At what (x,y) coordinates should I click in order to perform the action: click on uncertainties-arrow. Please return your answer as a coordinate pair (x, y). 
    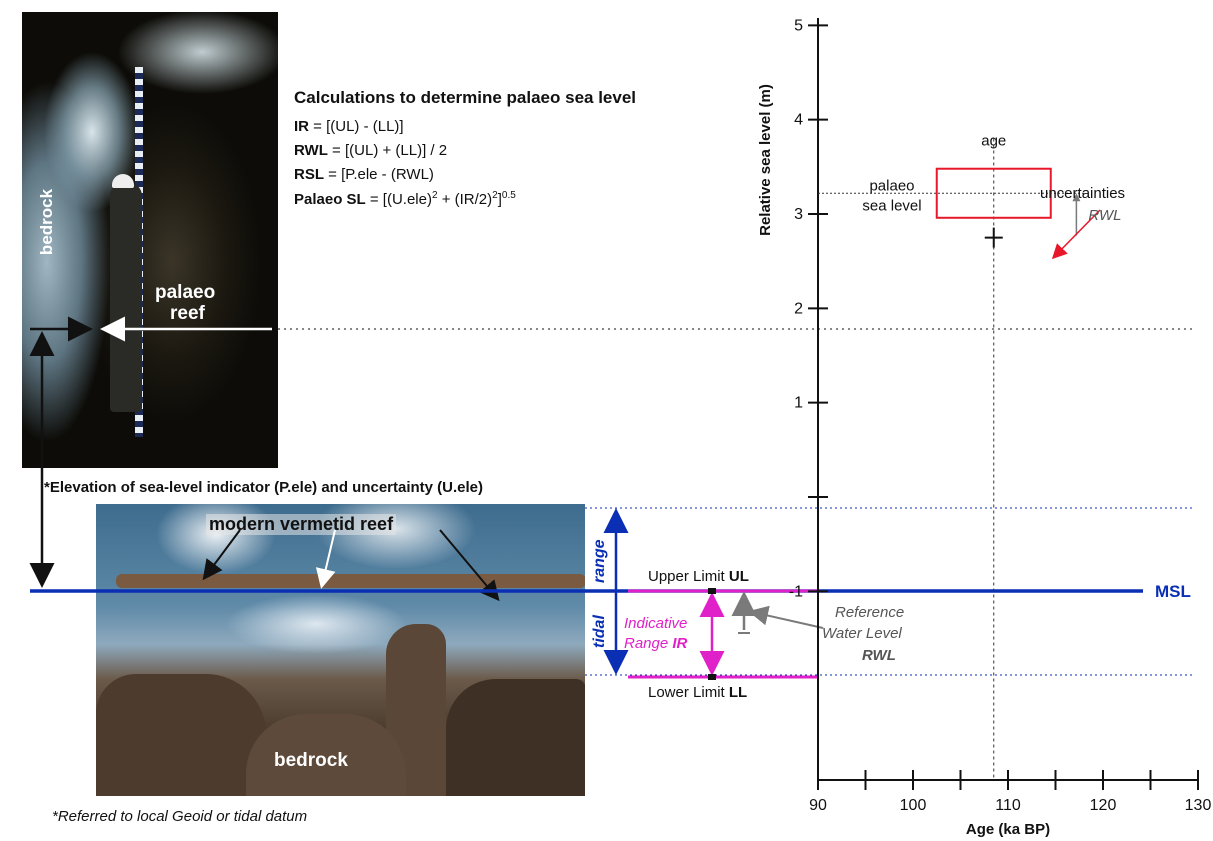
    Looking at the image, I should click on (1076, 234).